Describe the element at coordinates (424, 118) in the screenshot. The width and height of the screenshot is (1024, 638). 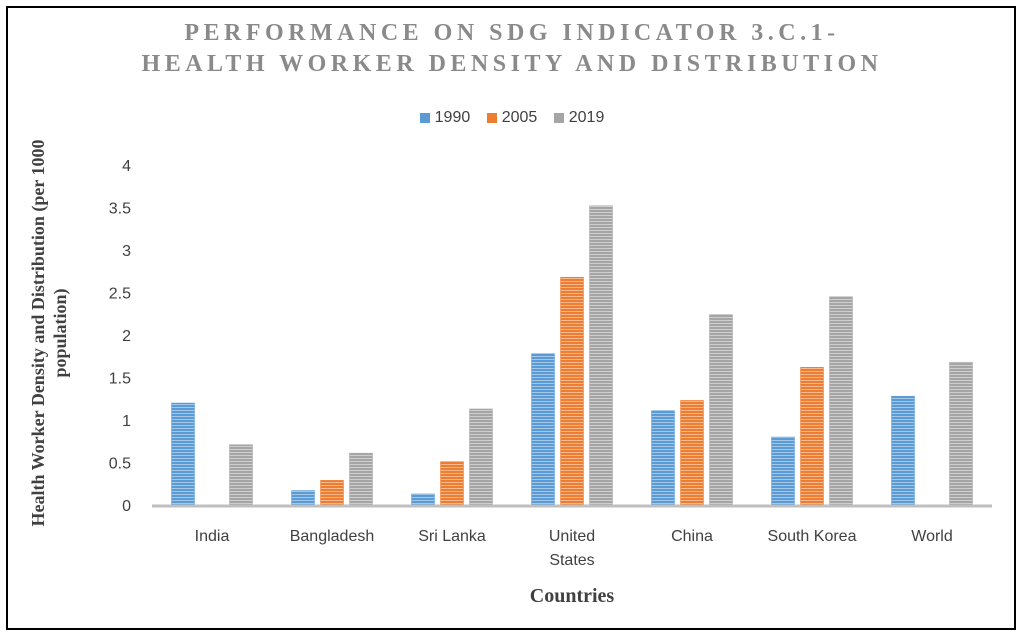
I see `legend-swatch-1990` at that location.